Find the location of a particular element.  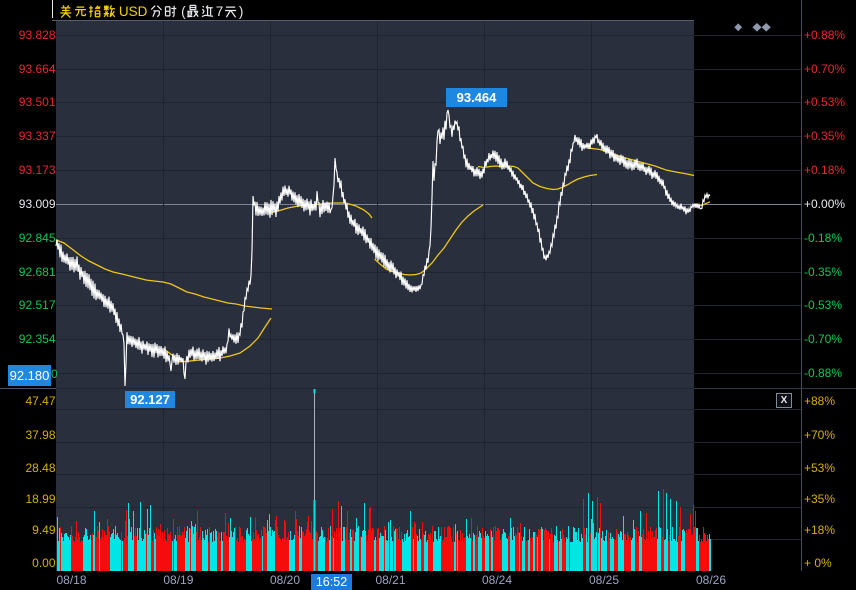

svg-text: USD is located at coordinates (133, 11).